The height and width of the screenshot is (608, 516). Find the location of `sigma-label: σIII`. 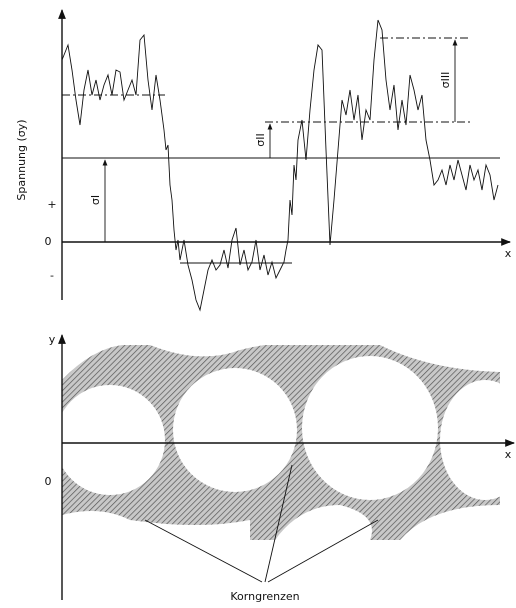

sigma-label: σIII is located at coordinates (445, 80).